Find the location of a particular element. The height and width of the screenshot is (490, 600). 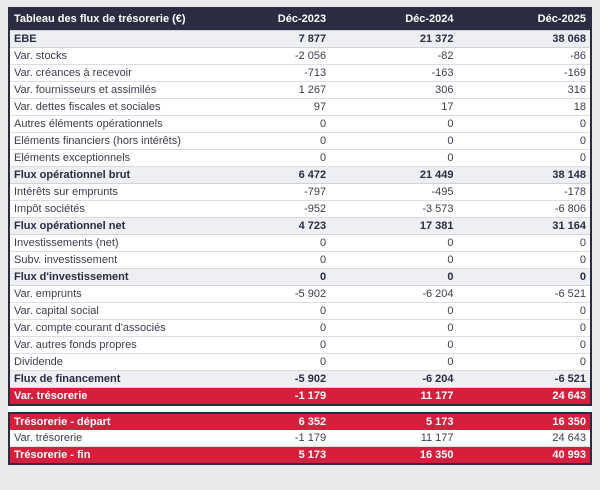

row-value: 17 381 is located at coordinates (394, 226).